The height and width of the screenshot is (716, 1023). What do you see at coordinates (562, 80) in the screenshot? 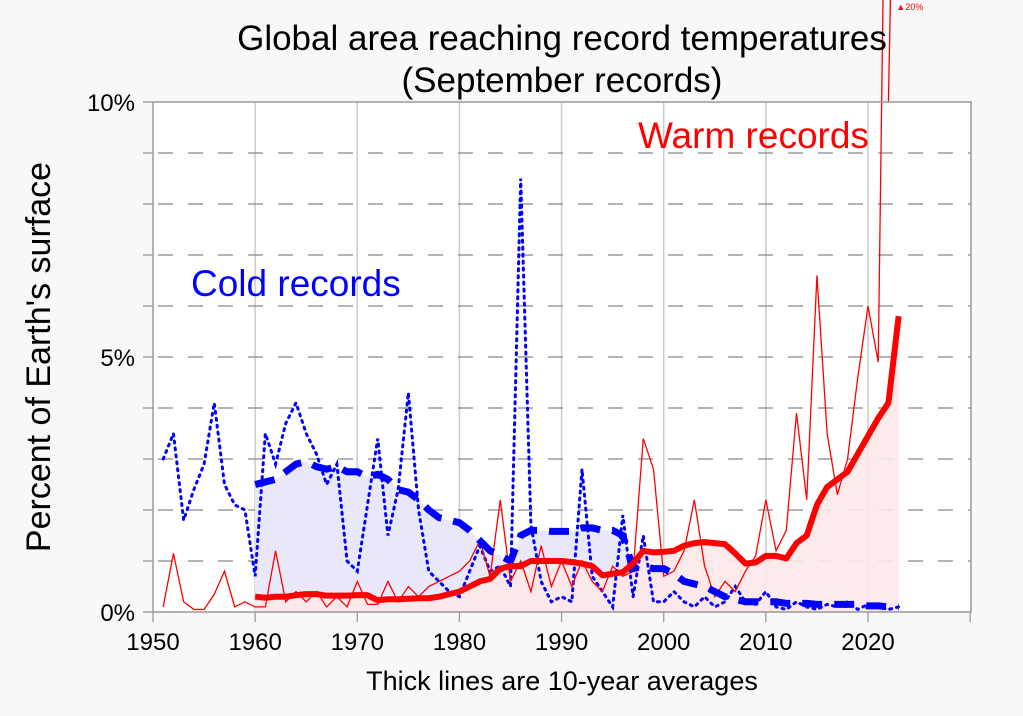
I see `chart-subtitle: (September records)` at bounding box center [562, 80].